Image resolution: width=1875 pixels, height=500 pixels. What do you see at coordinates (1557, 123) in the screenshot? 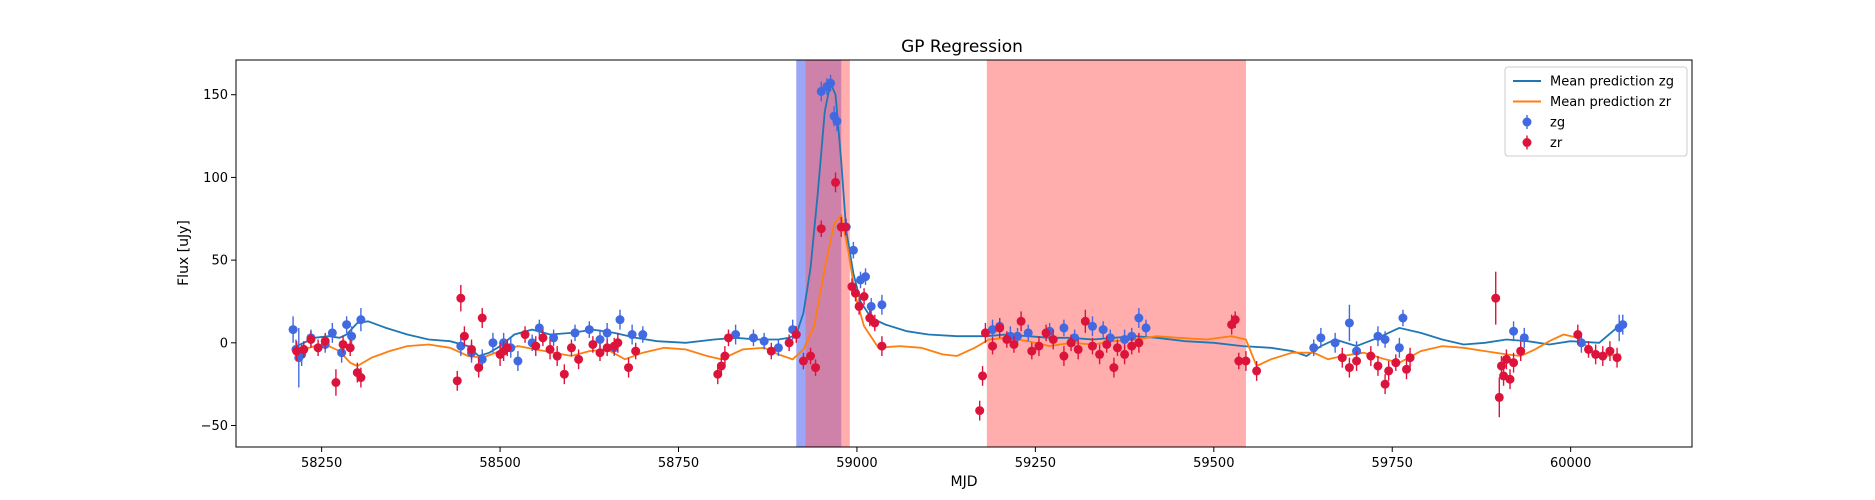
I see `legend-label: zg` at bounding box center [1557, 123].